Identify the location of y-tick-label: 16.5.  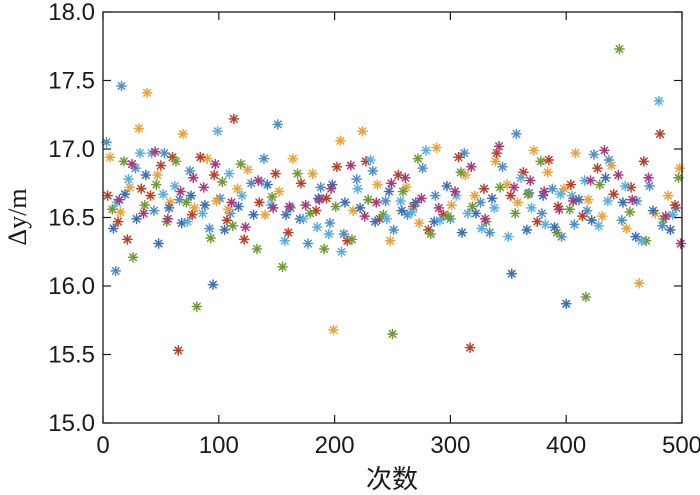
(71, 218).